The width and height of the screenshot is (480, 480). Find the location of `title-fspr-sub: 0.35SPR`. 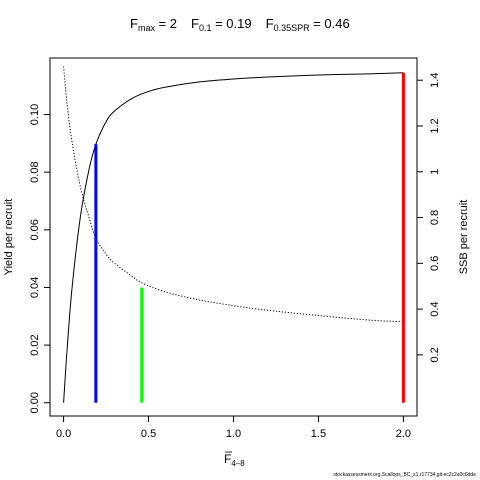

title-fspr-sub: 0.35SPR is located at coordinates (292, 28).